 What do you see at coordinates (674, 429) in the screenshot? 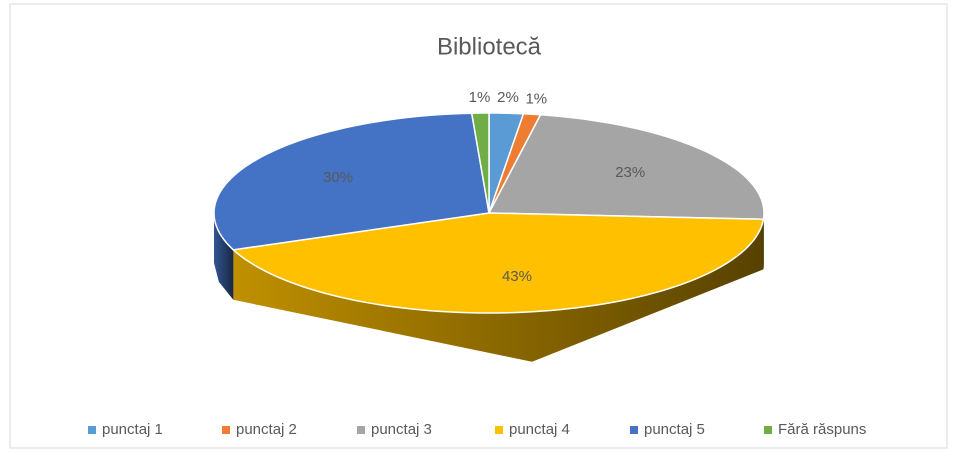
I see `legend-label: punctaj 5` at bounding box center [674, 429].